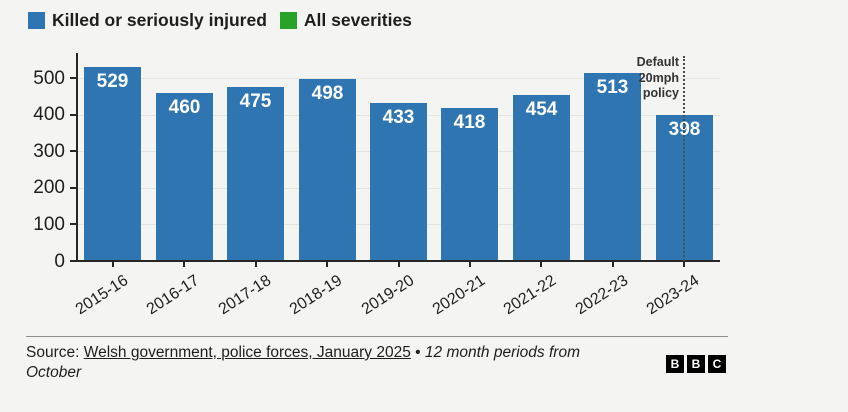 The height and width of the screenshot is (412, 848). What do you see at coordinates (717, 364) in the screenshot?
I see `bbc-logo-letter: C` at bounding box center [717, 364].